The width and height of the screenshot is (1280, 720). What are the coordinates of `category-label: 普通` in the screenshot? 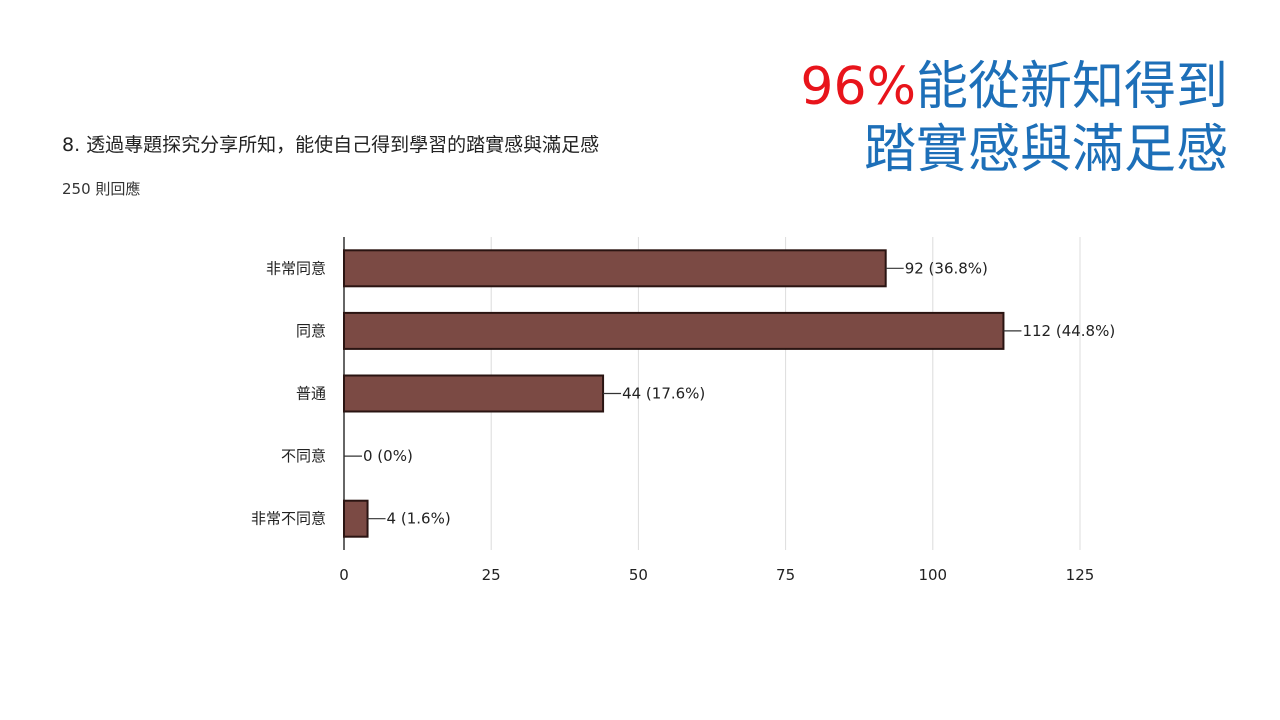 It's located at (311, 394).